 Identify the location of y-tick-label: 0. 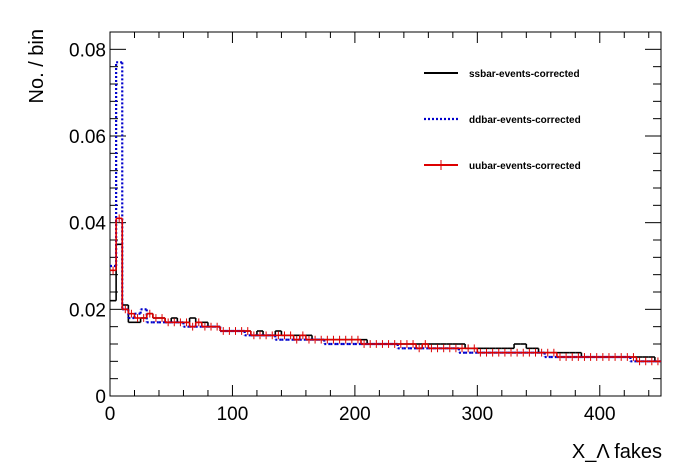
(100, 397).